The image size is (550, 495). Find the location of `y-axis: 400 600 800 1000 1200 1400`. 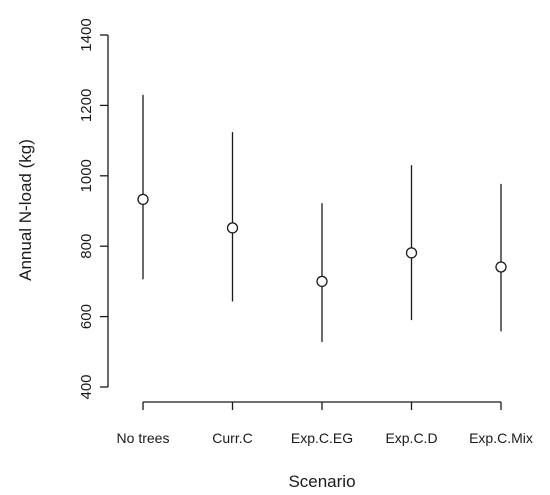

y-axis: 400 600 800 1000 1200 1400 is located at coordinates (93, 209).